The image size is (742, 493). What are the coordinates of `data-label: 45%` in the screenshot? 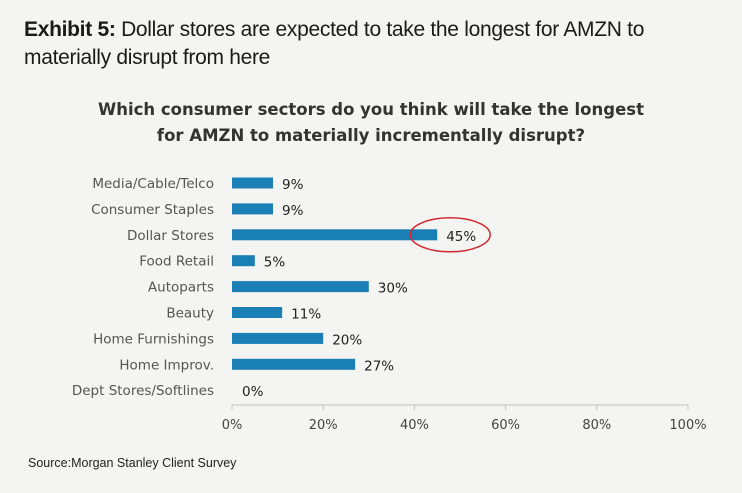 It's located at (461, 237).